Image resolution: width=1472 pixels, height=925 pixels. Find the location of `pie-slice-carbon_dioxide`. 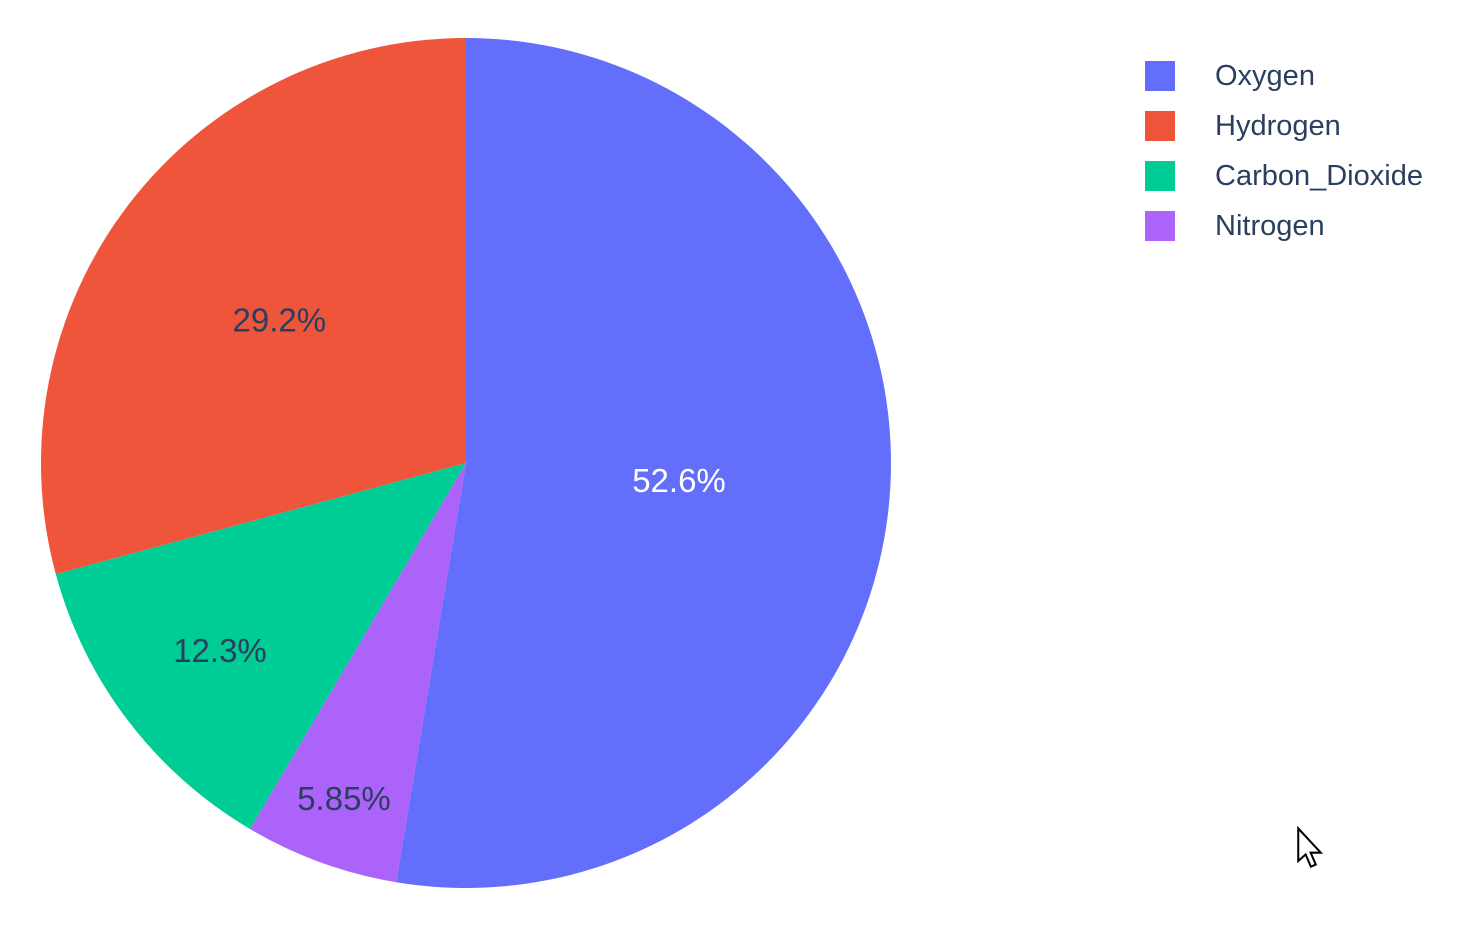

pie-slice-carbon_dioxide is located at coordinates (261, 646).